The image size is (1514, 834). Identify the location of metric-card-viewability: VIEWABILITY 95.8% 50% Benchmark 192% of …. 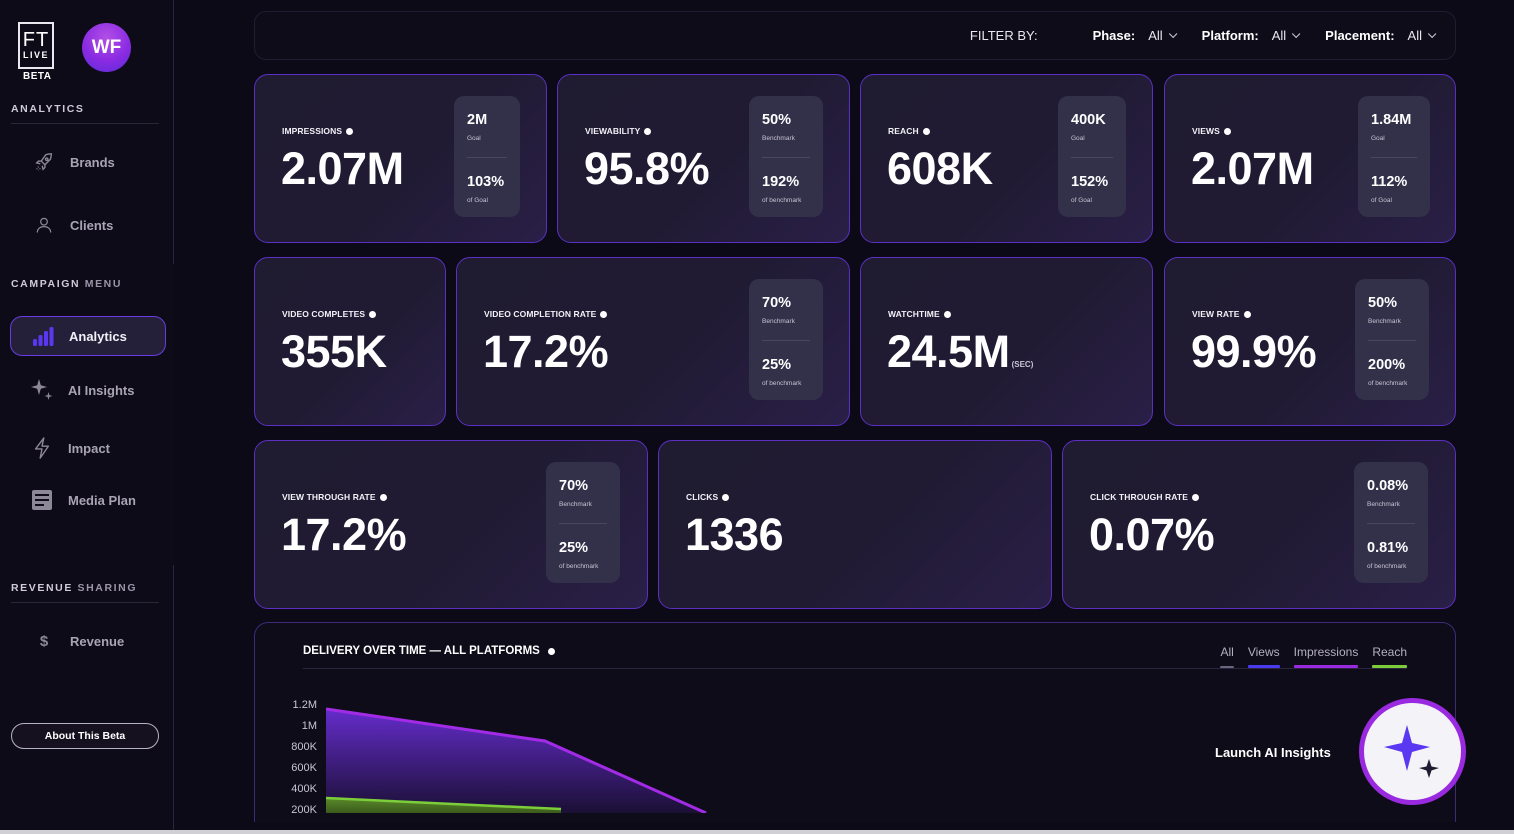
(703, 158).